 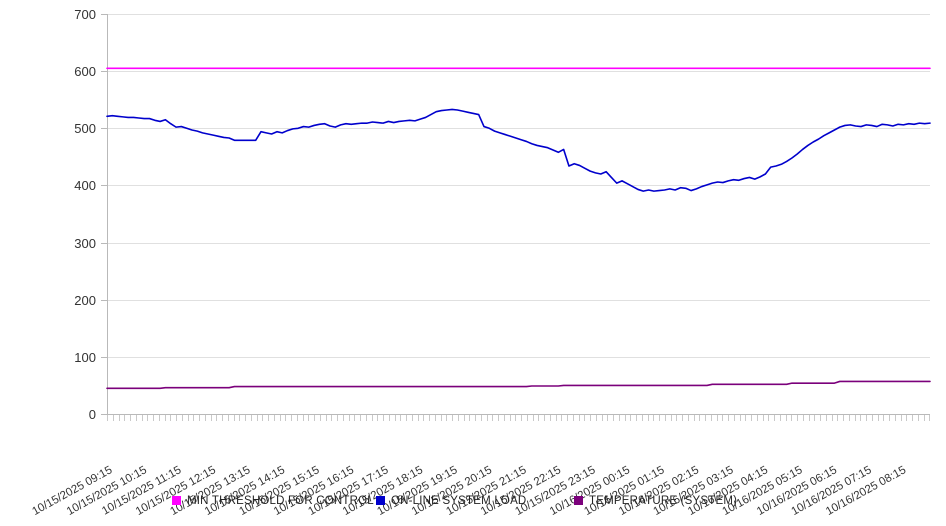 What do you see at coordinates (280, 501) in the screenshot?
I see `legend-label: MIN THRESHOLD FOR CONTROL` at bounding box center [280, 501].